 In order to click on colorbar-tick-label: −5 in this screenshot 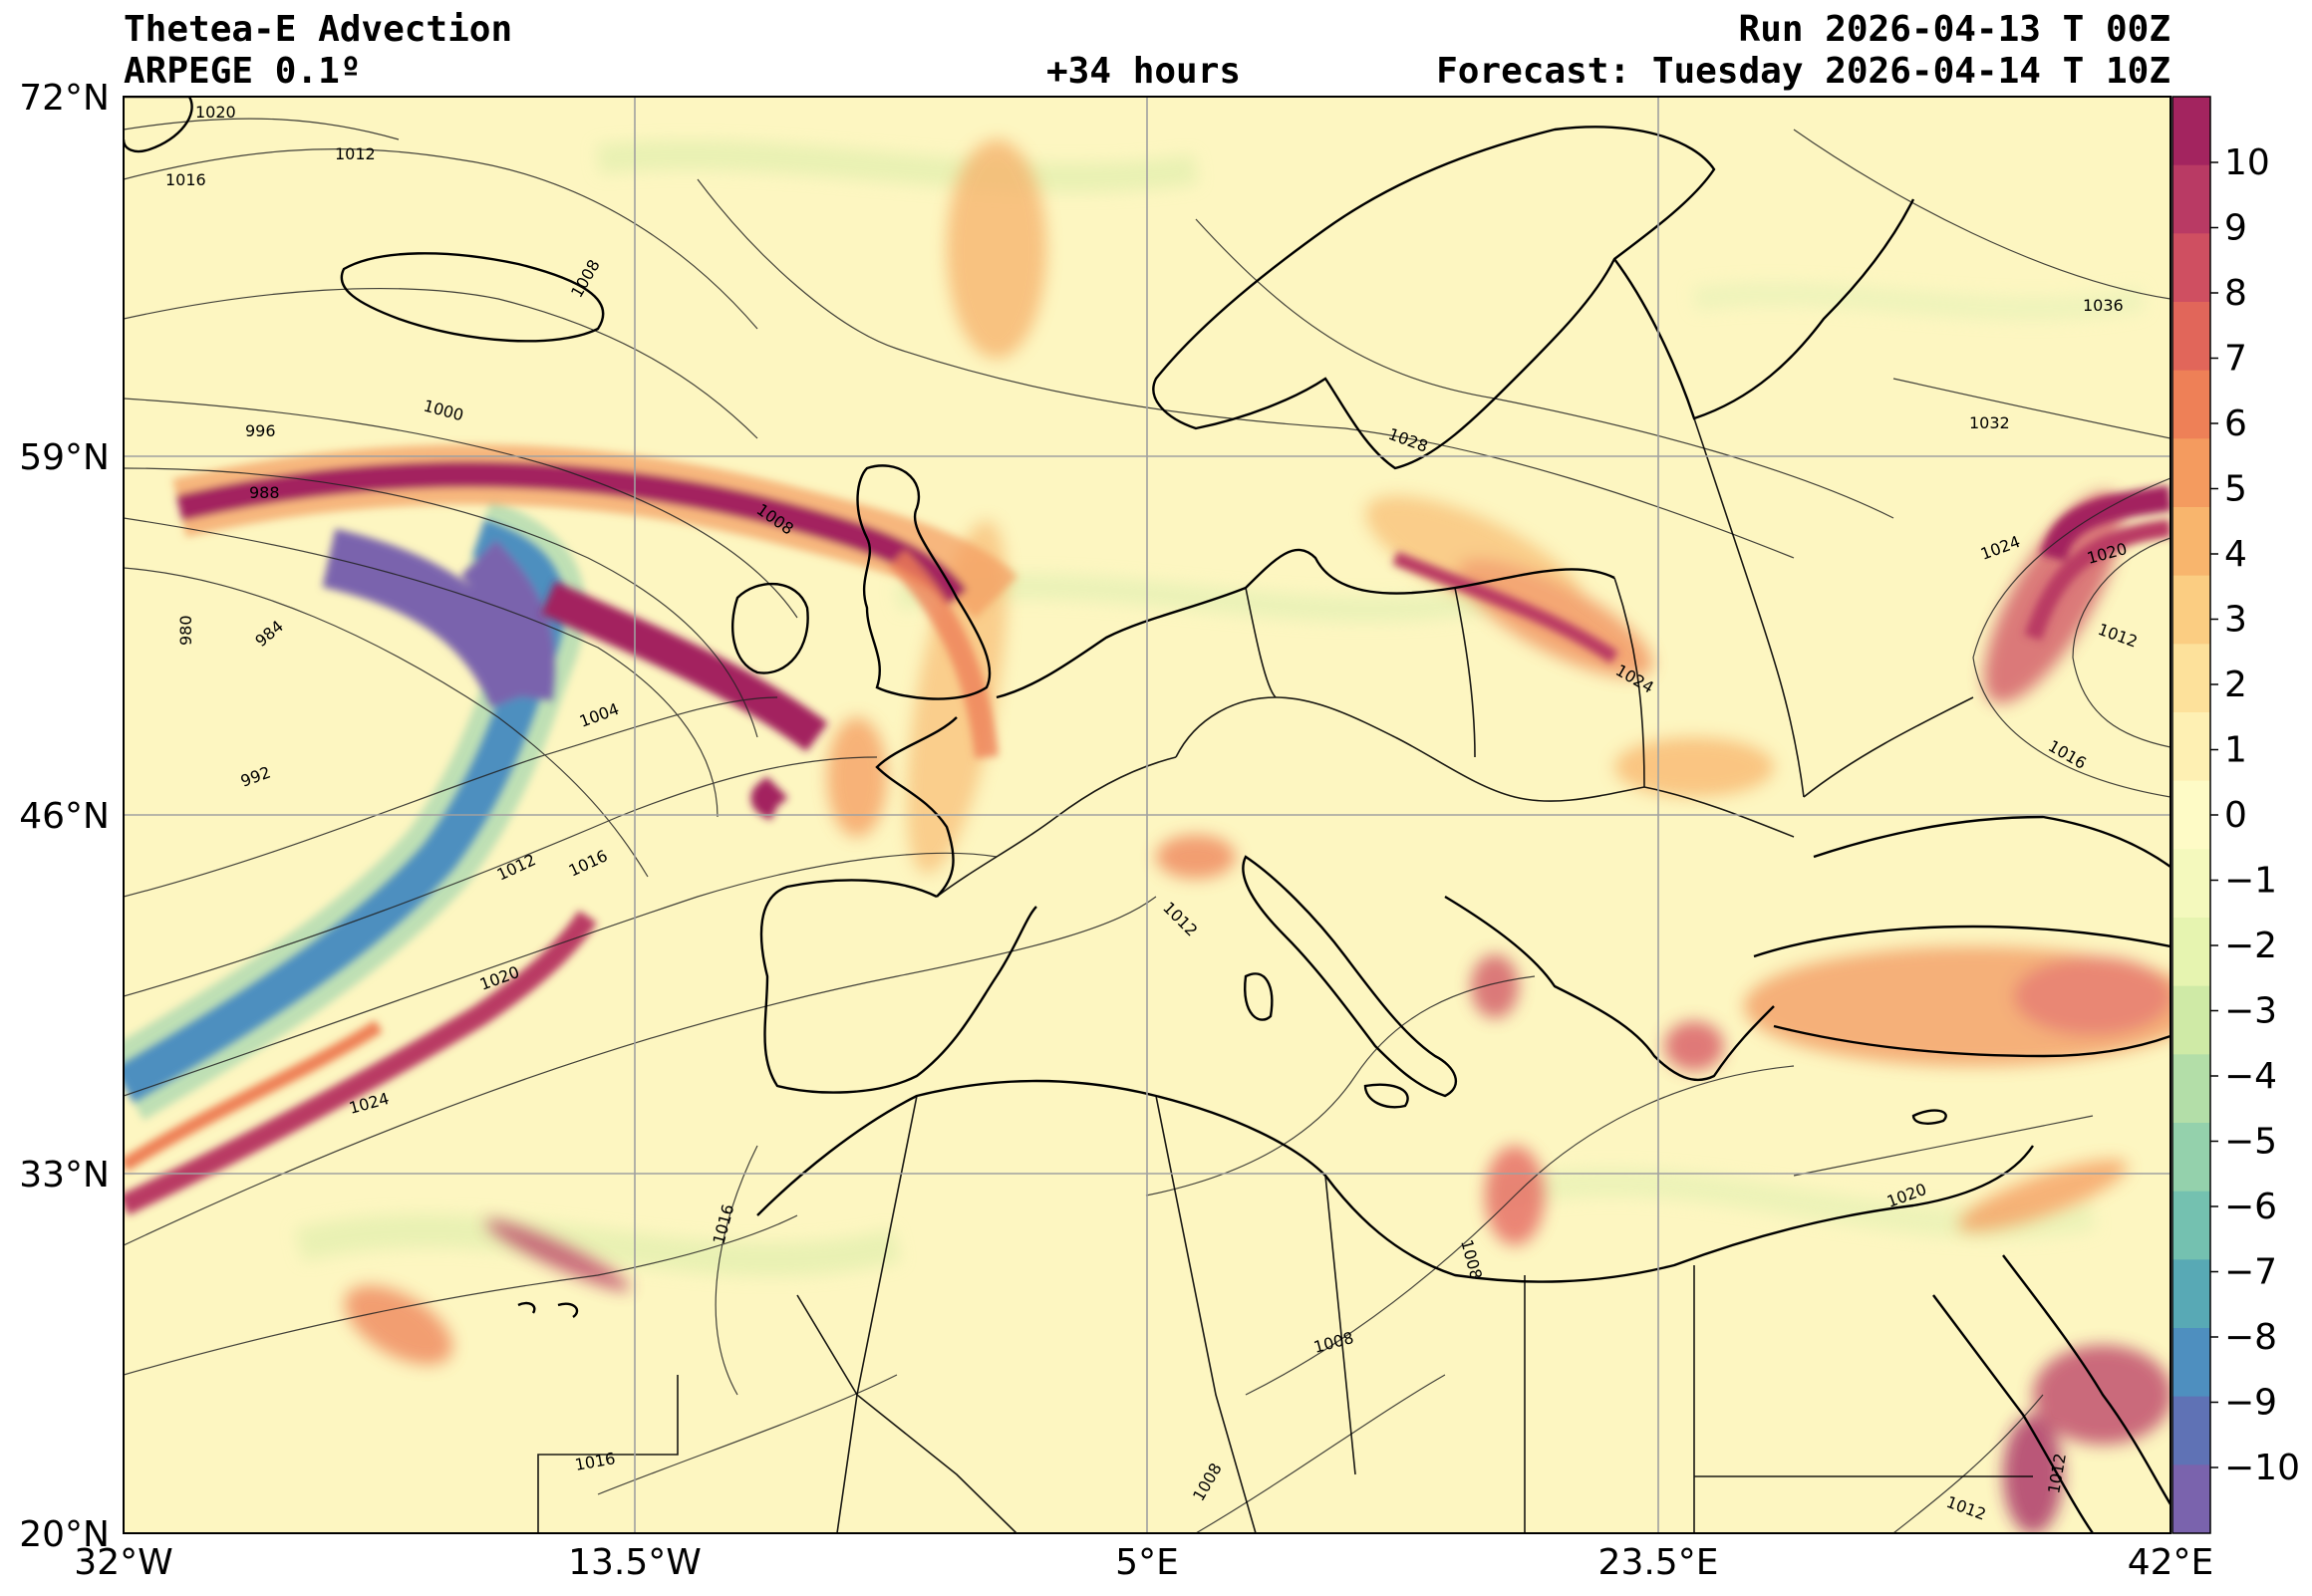, I will do `click(2250, 1142)`.